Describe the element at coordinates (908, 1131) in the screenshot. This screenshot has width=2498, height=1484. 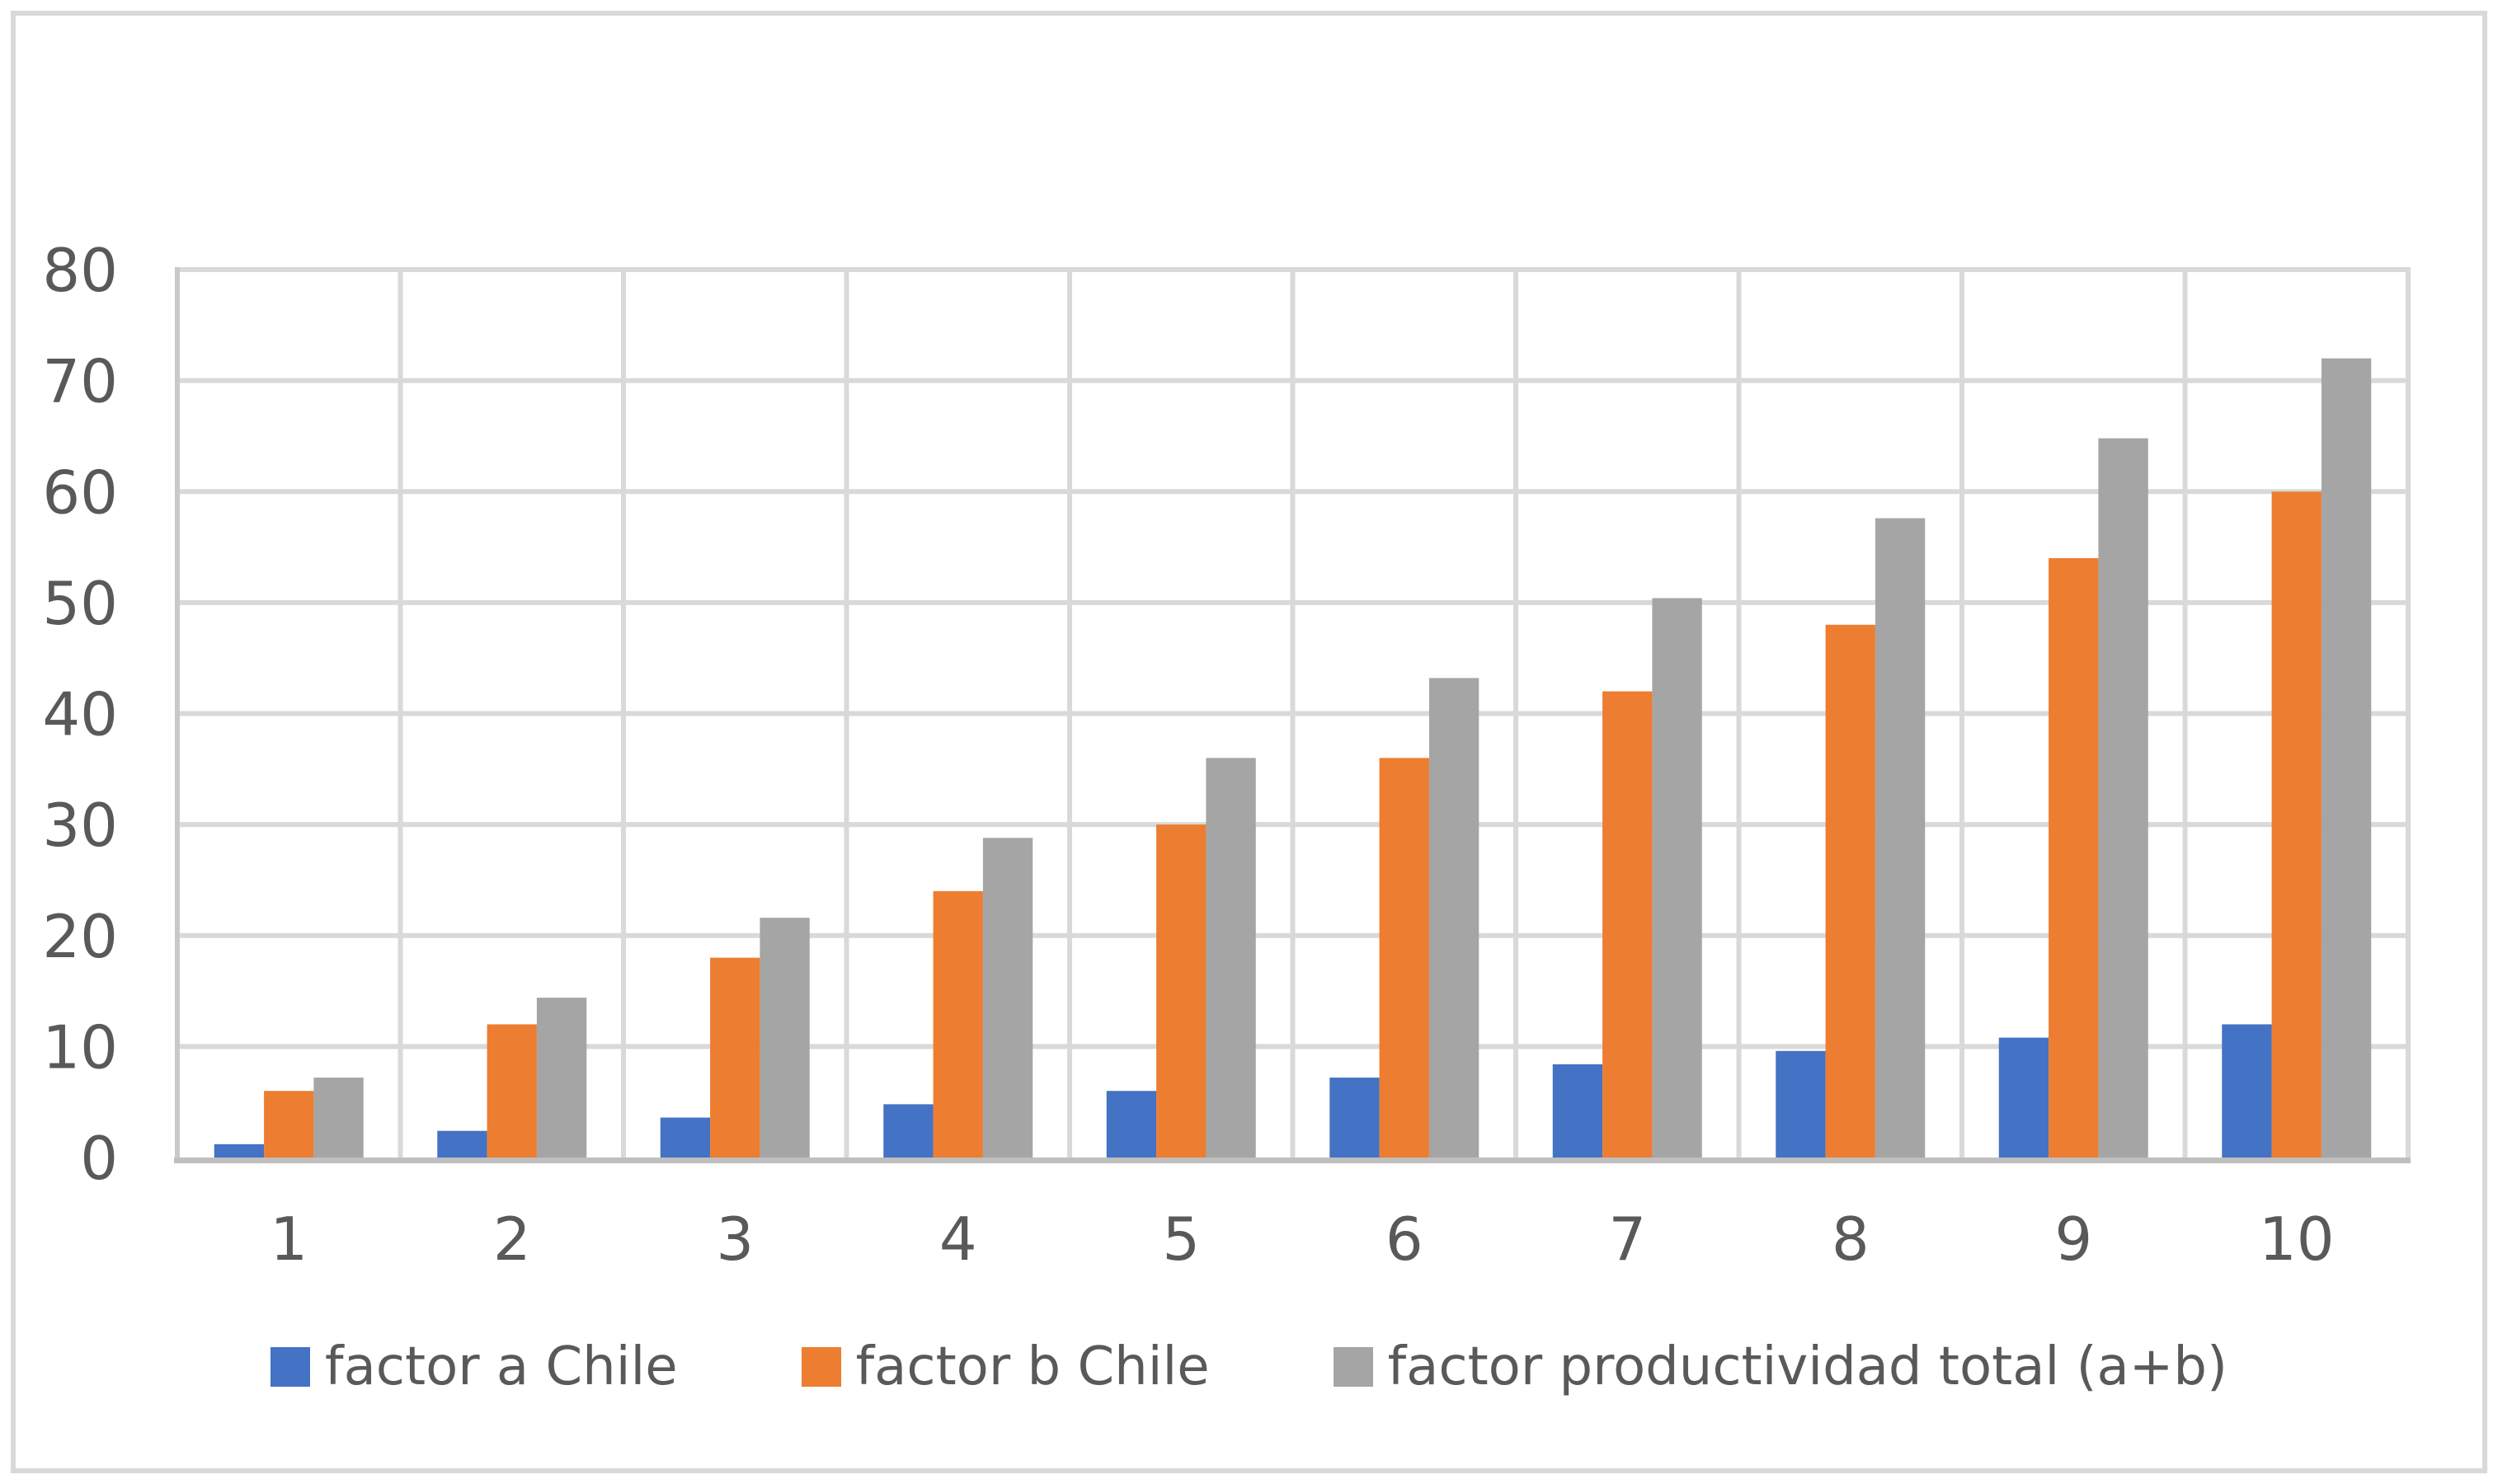
I see `bar-series1-cat4` at that location.